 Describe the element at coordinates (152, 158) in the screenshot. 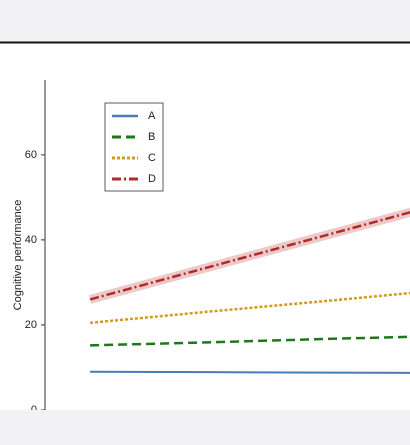

I see `legend-label: C` at that location.